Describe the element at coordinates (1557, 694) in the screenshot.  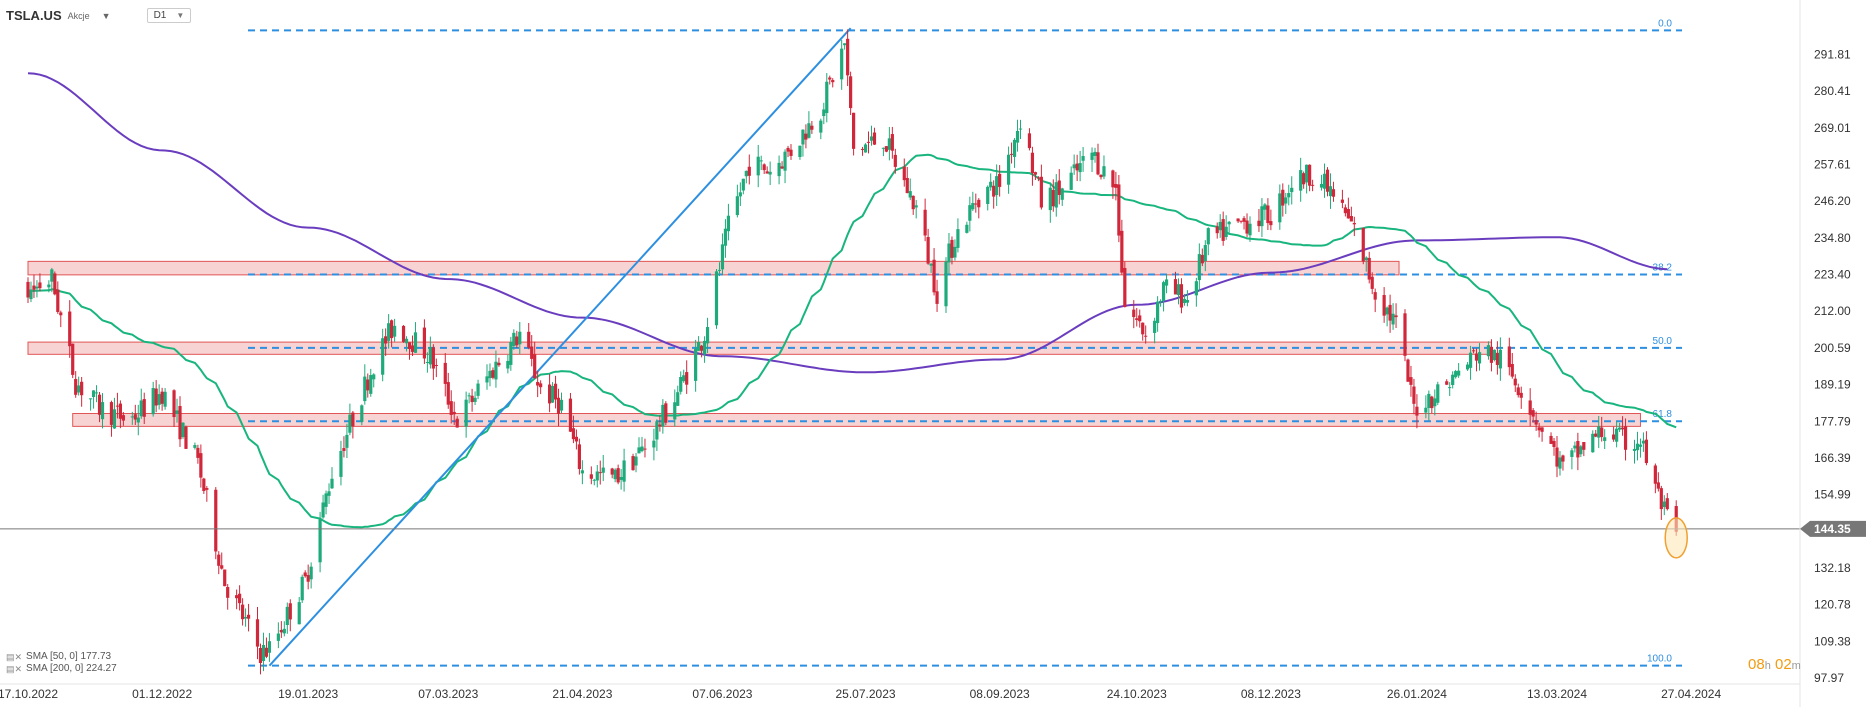
I see `x-tick-label: 13.03.2024` at that location.